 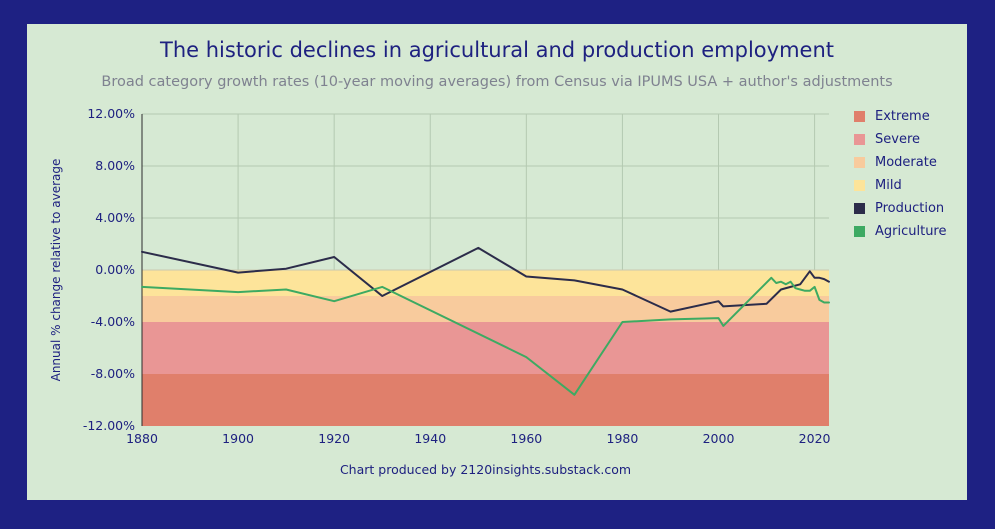 What do you see at coordinates (115, 269) in the screenshot?
I see `y-tick-label: 0.00%` at bounding box center [115, 269].